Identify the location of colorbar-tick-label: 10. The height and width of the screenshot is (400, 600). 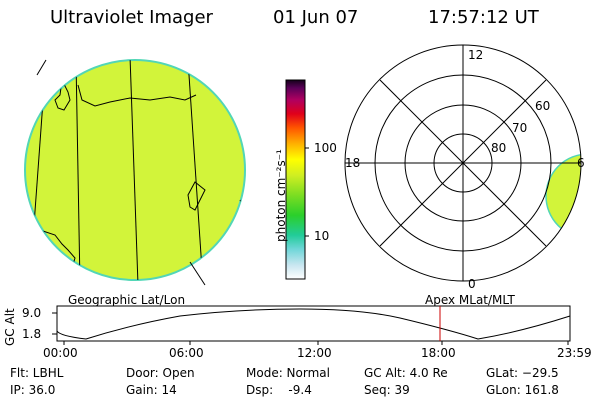
(322, 236).